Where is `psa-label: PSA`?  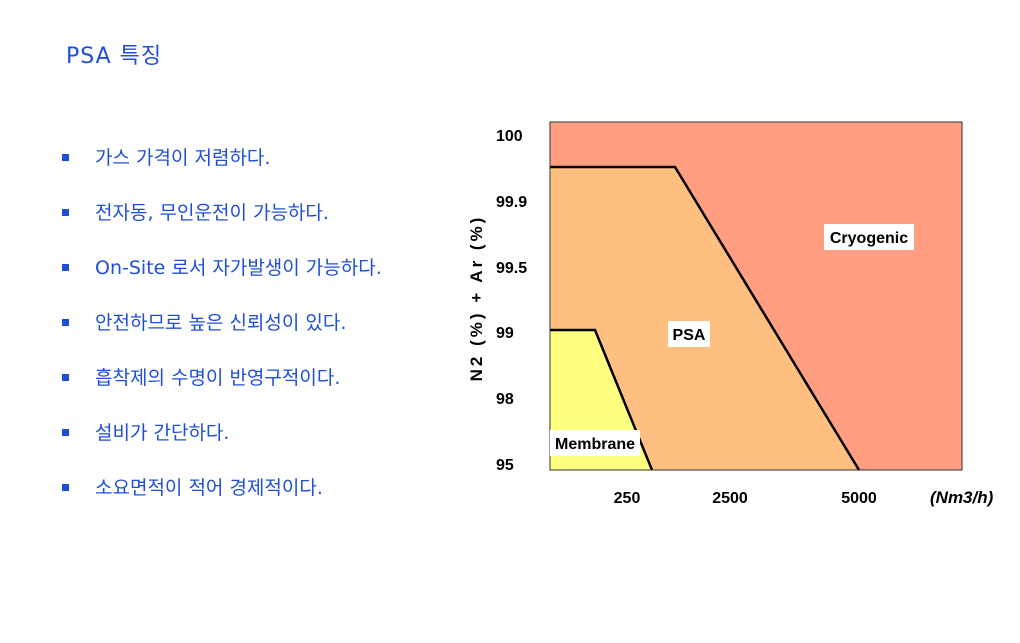
psa-label: PSA is located at coordinates (689, 335).